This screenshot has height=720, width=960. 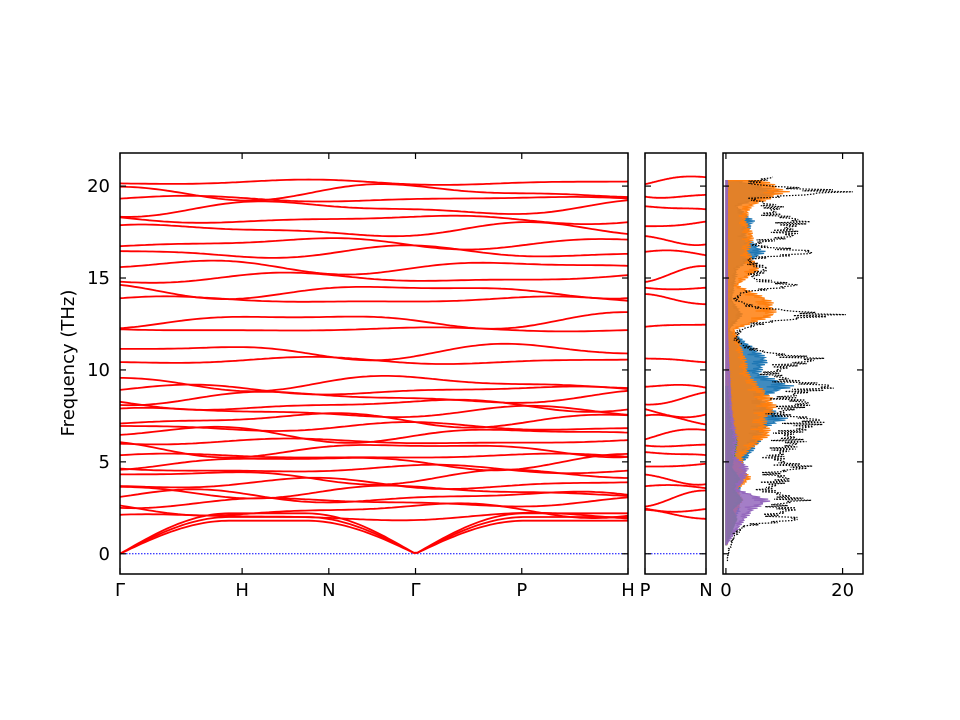 I want to click on y-tick-label: 5, so click(x=104, y=462).